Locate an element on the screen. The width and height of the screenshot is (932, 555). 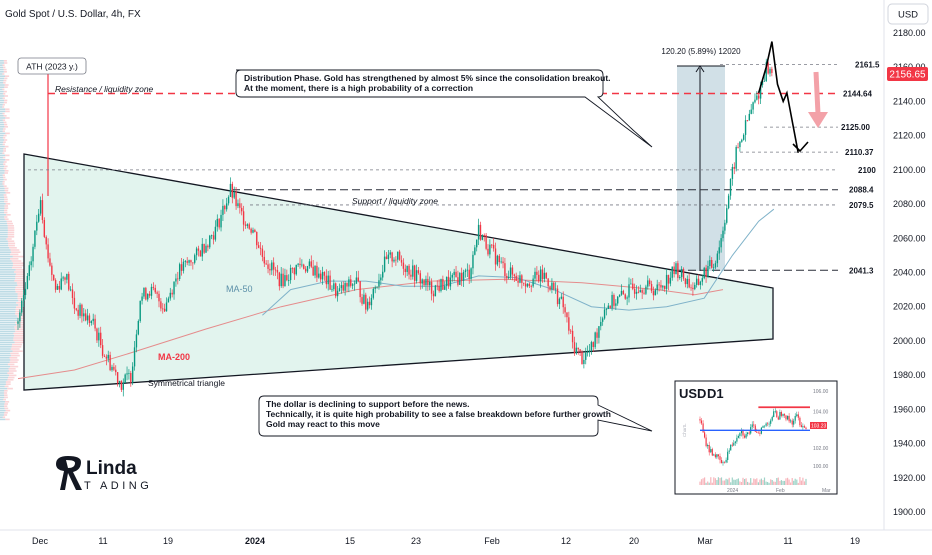
currency-box is located at coordinates (908, 14).